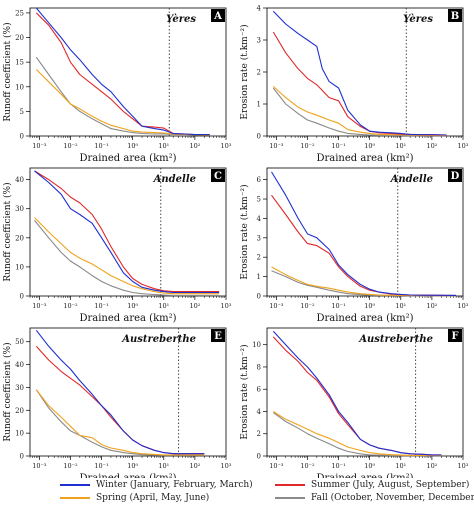  What do you see at coordinates (174, 485) in the screenshot?
I see `legend-label-winter: Winter (January, February, March)` at bounding box center [174, 485].